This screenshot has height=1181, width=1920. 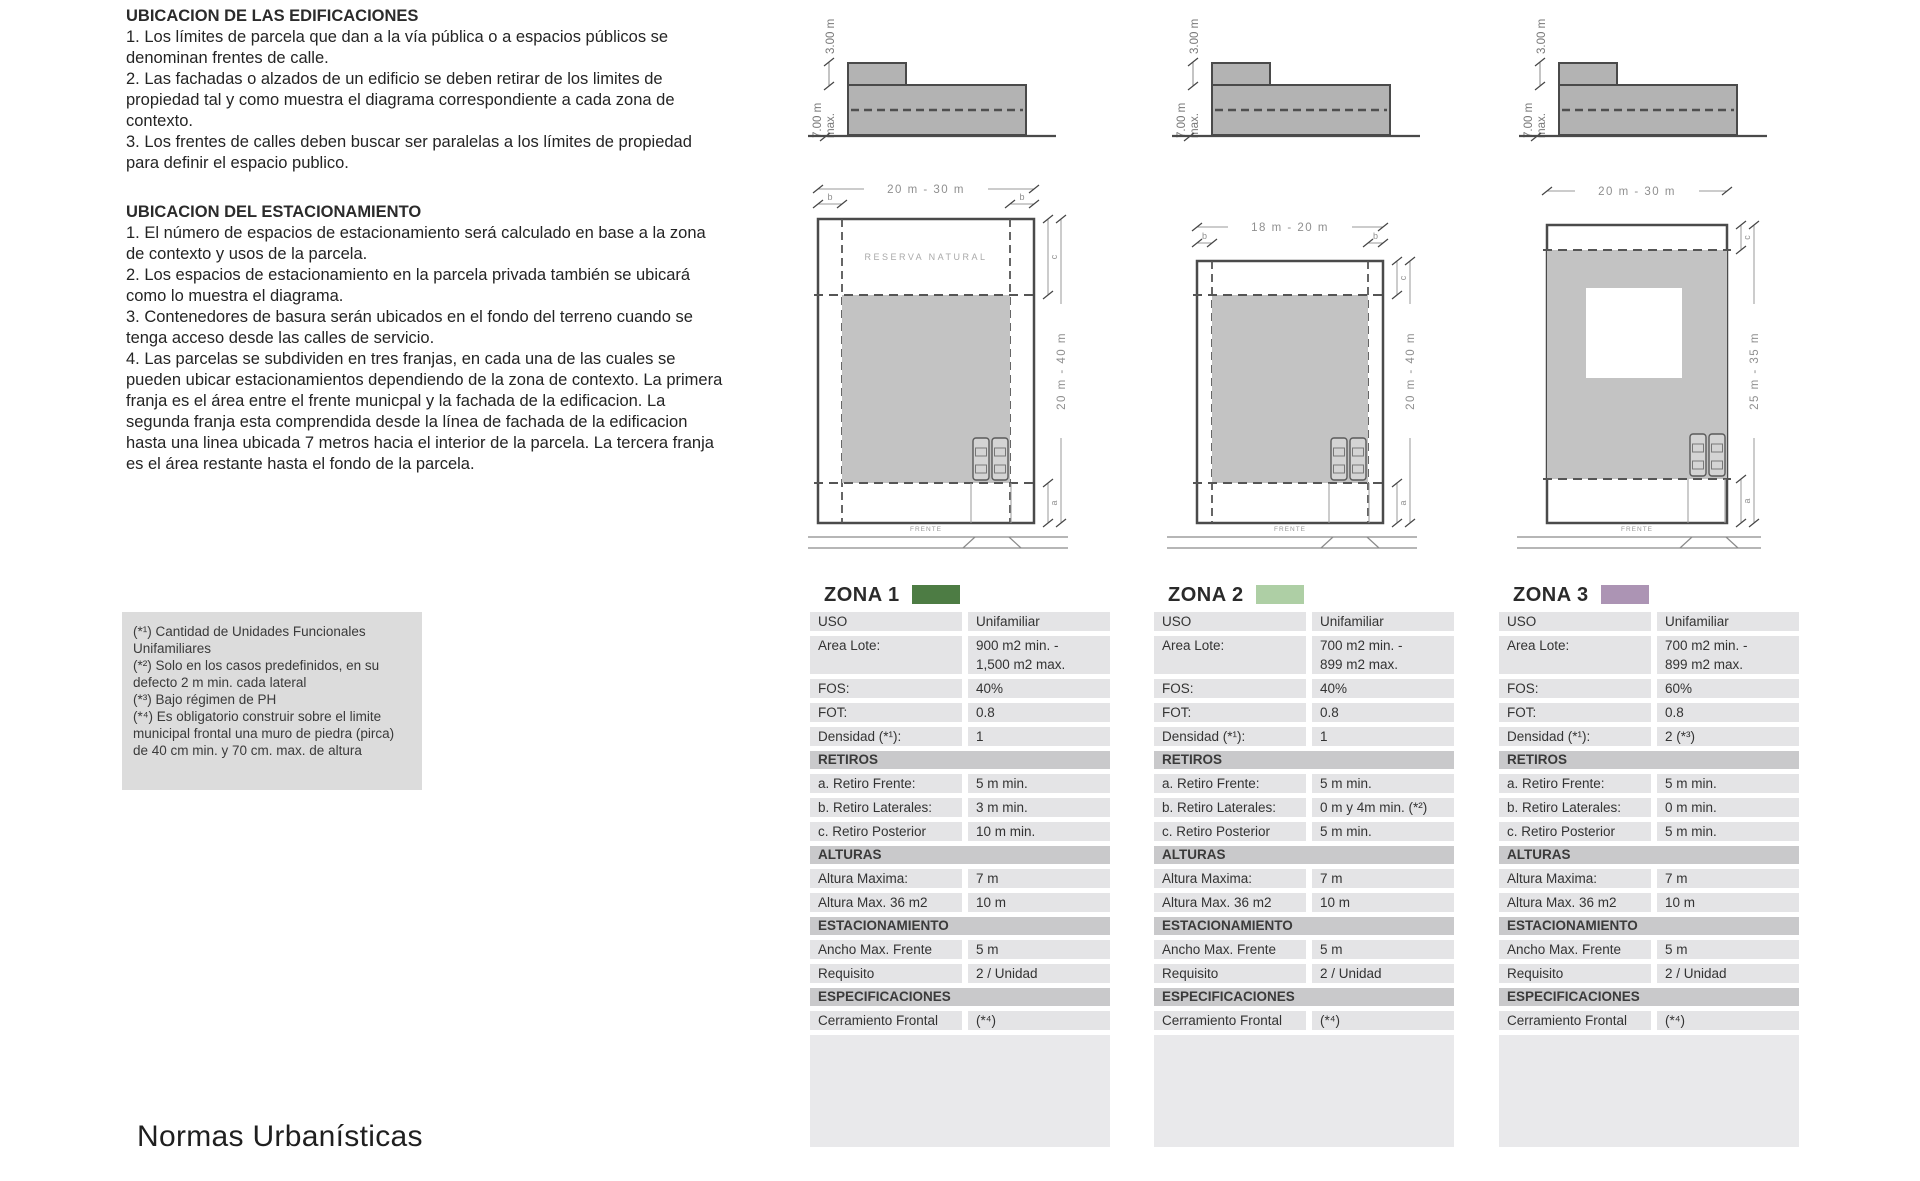 I want to click on table-row: Ancho Max. Frente 5 m, so click(x=1304, y=949).